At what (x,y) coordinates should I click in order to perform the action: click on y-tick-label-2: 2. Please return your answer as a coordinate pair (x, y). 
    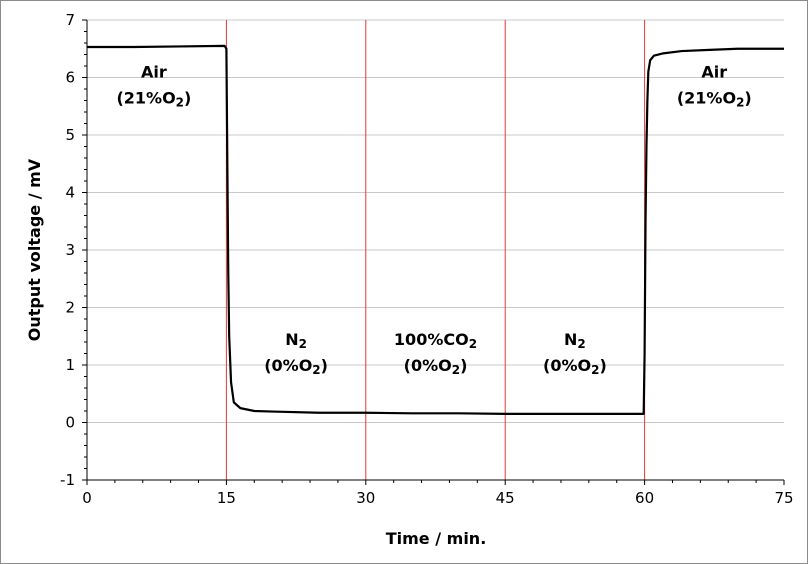
    Looking at the image, I should click on (70, 308).